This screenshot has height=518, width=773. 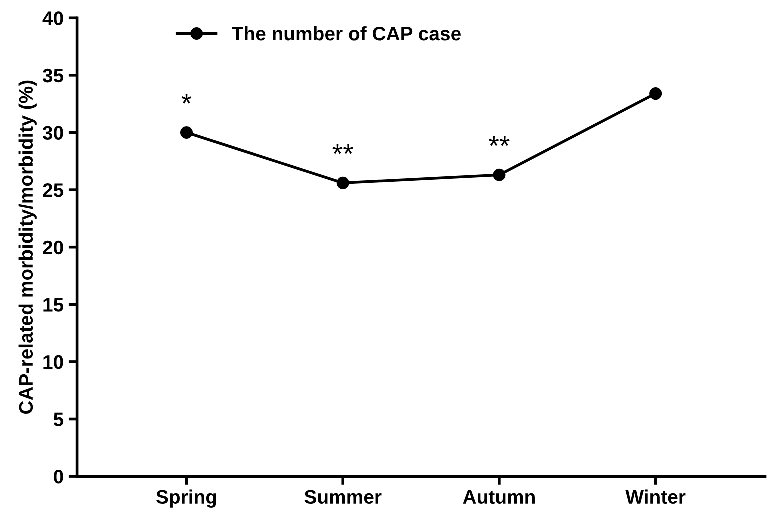 I want to click on y-tick-label: 30, so click(x=53, y=133).